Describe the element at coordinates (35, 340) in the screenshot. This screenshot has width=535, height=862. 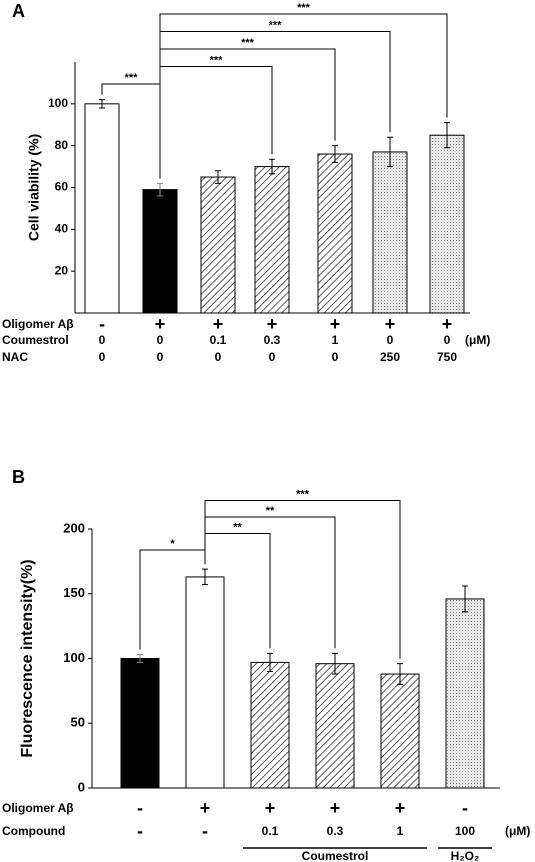
I see `condition-name: Coumestrol` at that location.